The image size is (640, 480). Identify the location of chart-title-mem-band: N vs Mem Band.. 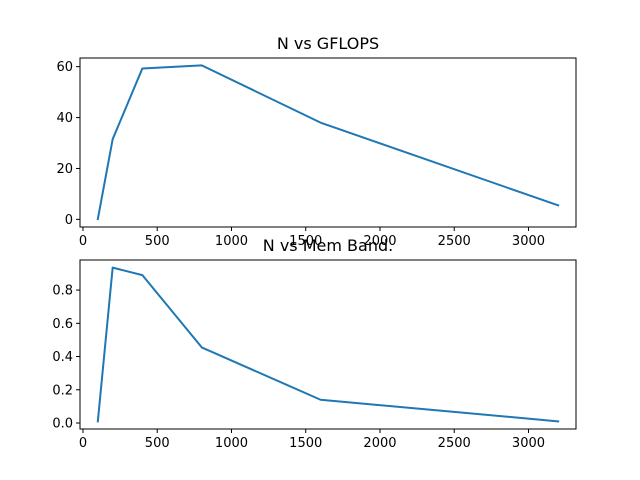
(328, 245).